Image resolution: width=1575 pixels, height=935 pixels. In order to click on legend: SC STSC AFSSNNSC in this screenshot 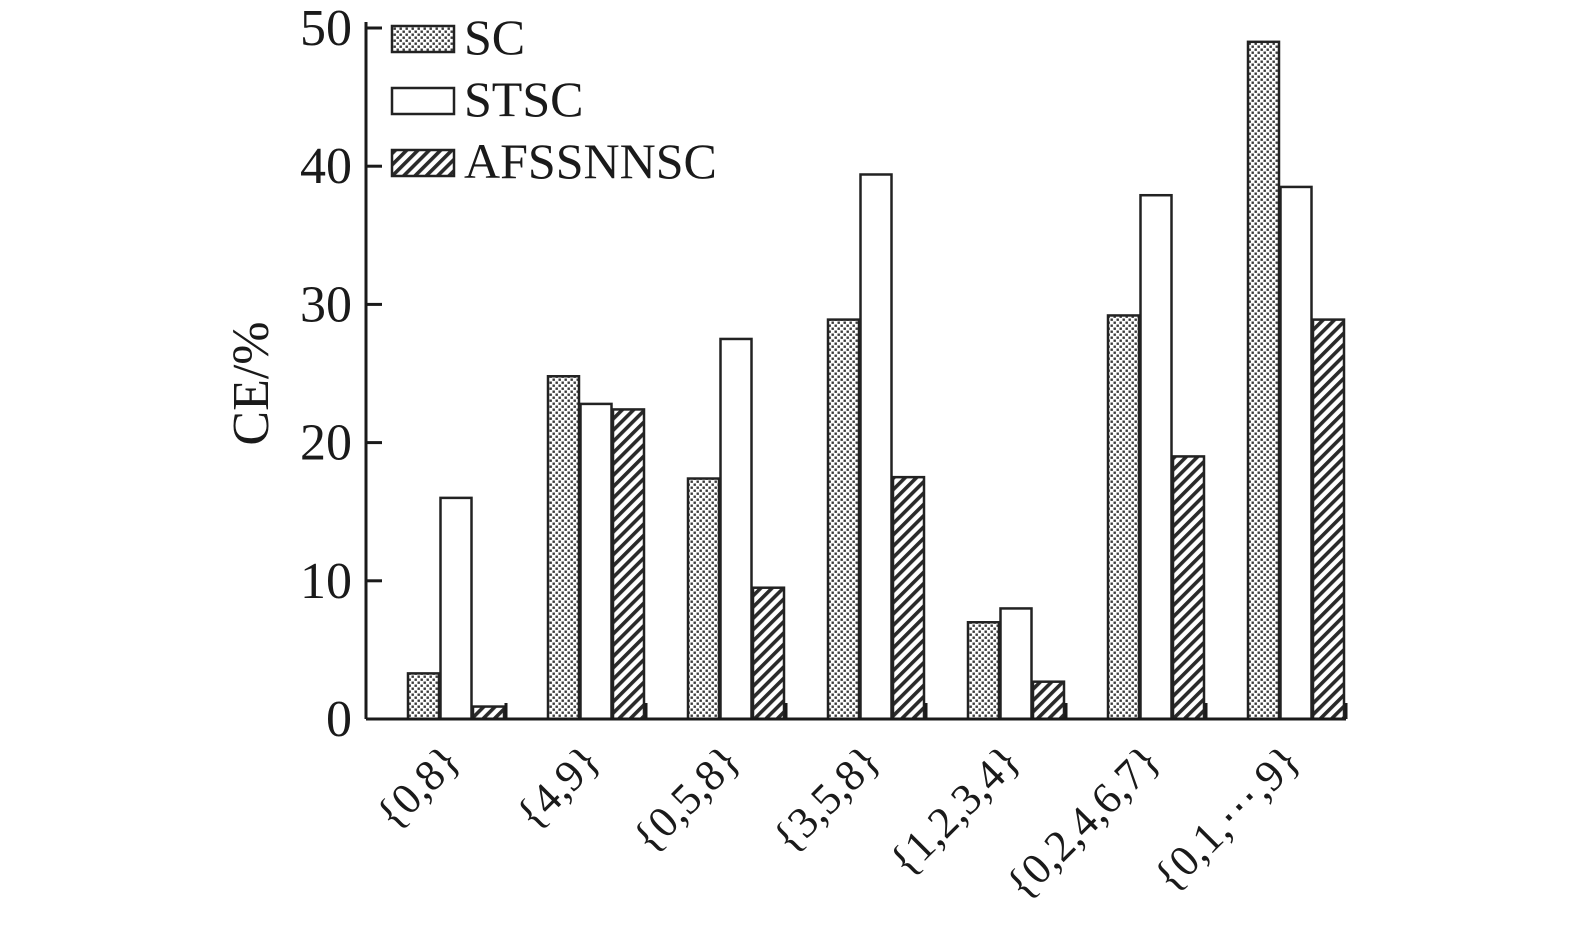, I will do `click(553, 99)`.